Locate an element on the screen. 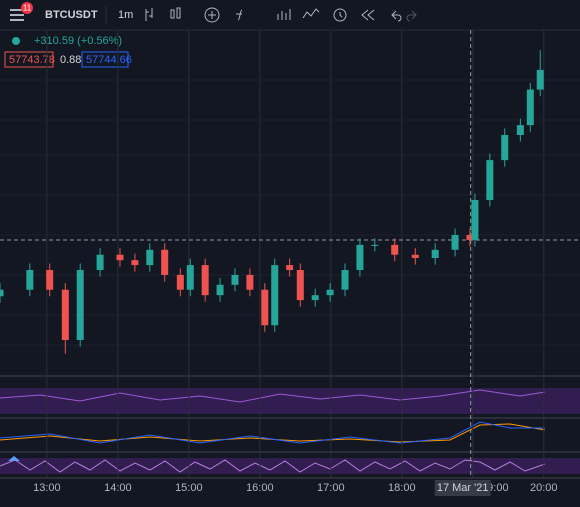 This screenshot has height=507, width=580. volume-pane-band is located at coordinates (290, 401).